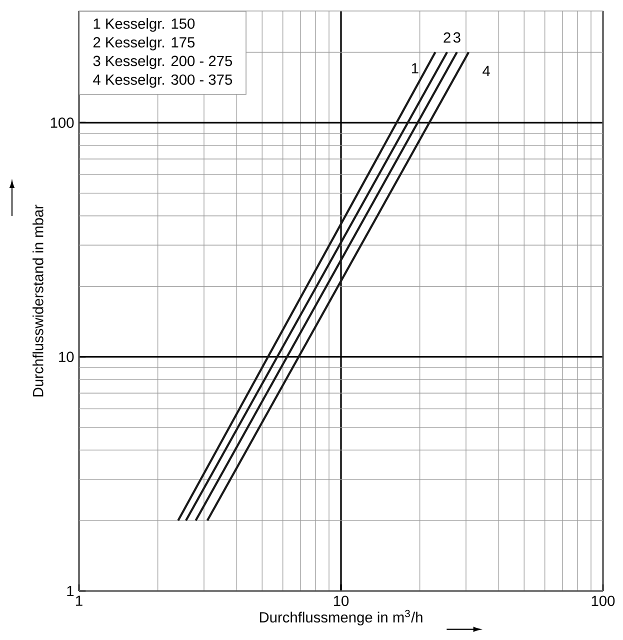  What do you see at coordinates (456, 37) in the screenshot?
I see `series-label: 3` at bounding box center [456, 37].